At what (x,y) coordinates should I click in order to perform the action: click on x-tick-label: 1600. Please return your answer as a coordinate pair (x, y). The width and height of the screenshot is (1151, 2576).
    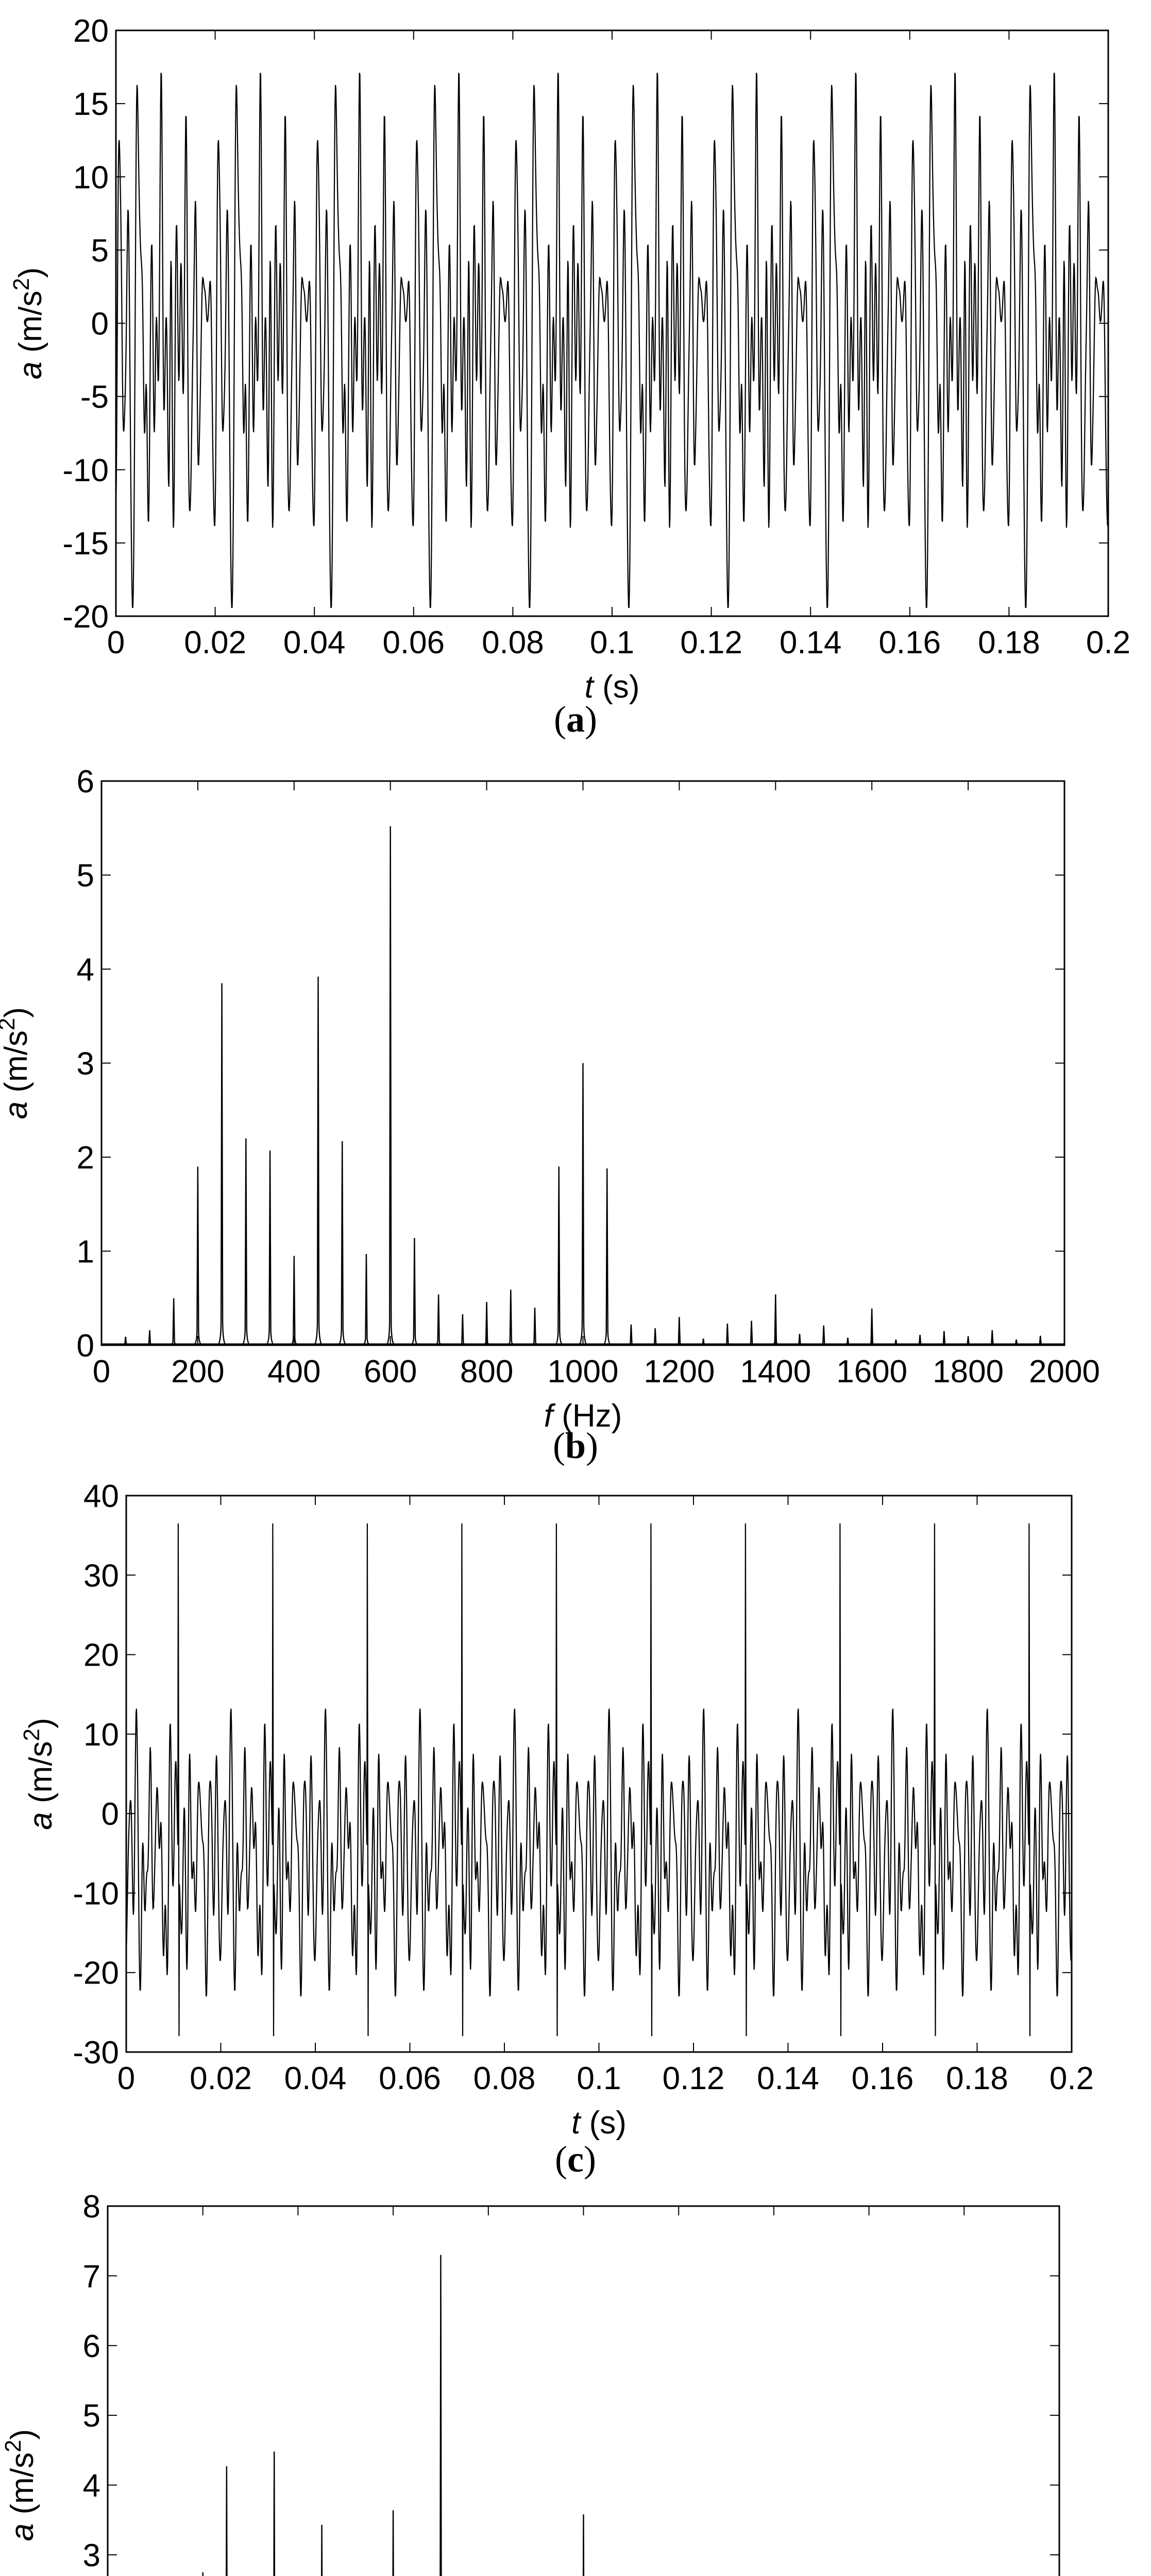
    Looking at the image, I should click on (871, 1371).